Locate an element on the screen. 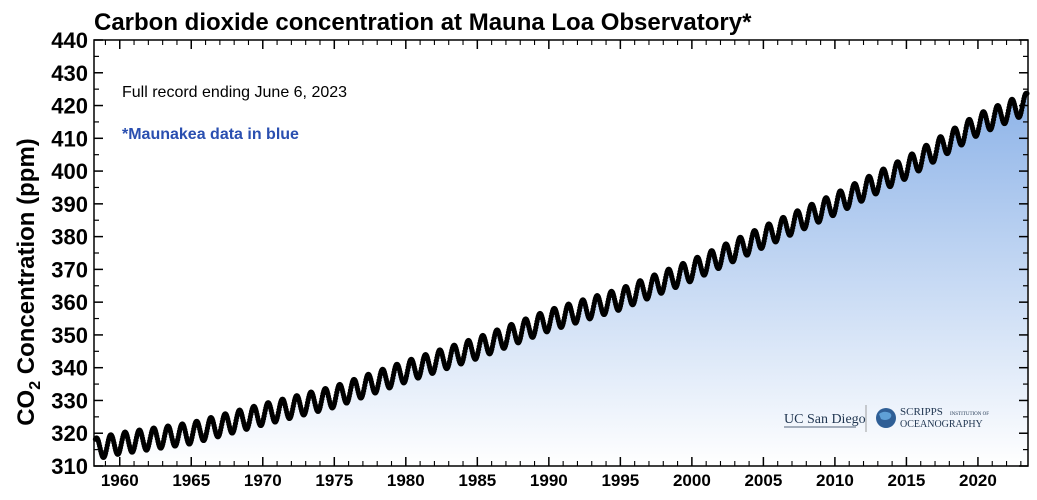 This screenshot has height=500, width=1037. x-tick-label: 1990 is located at coordinates (549, 480).